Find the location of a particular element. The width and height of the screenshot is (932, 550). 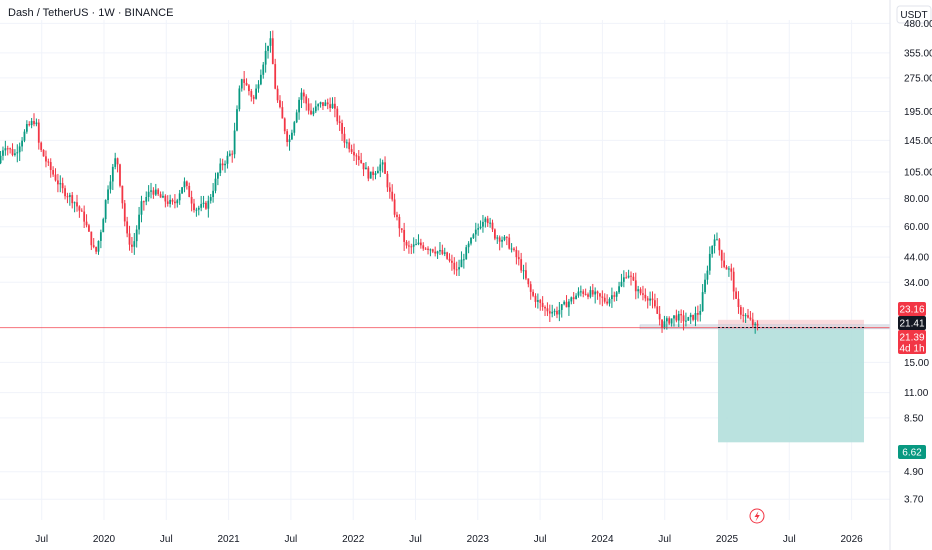

price-tag is located at coordinates (912, 323).